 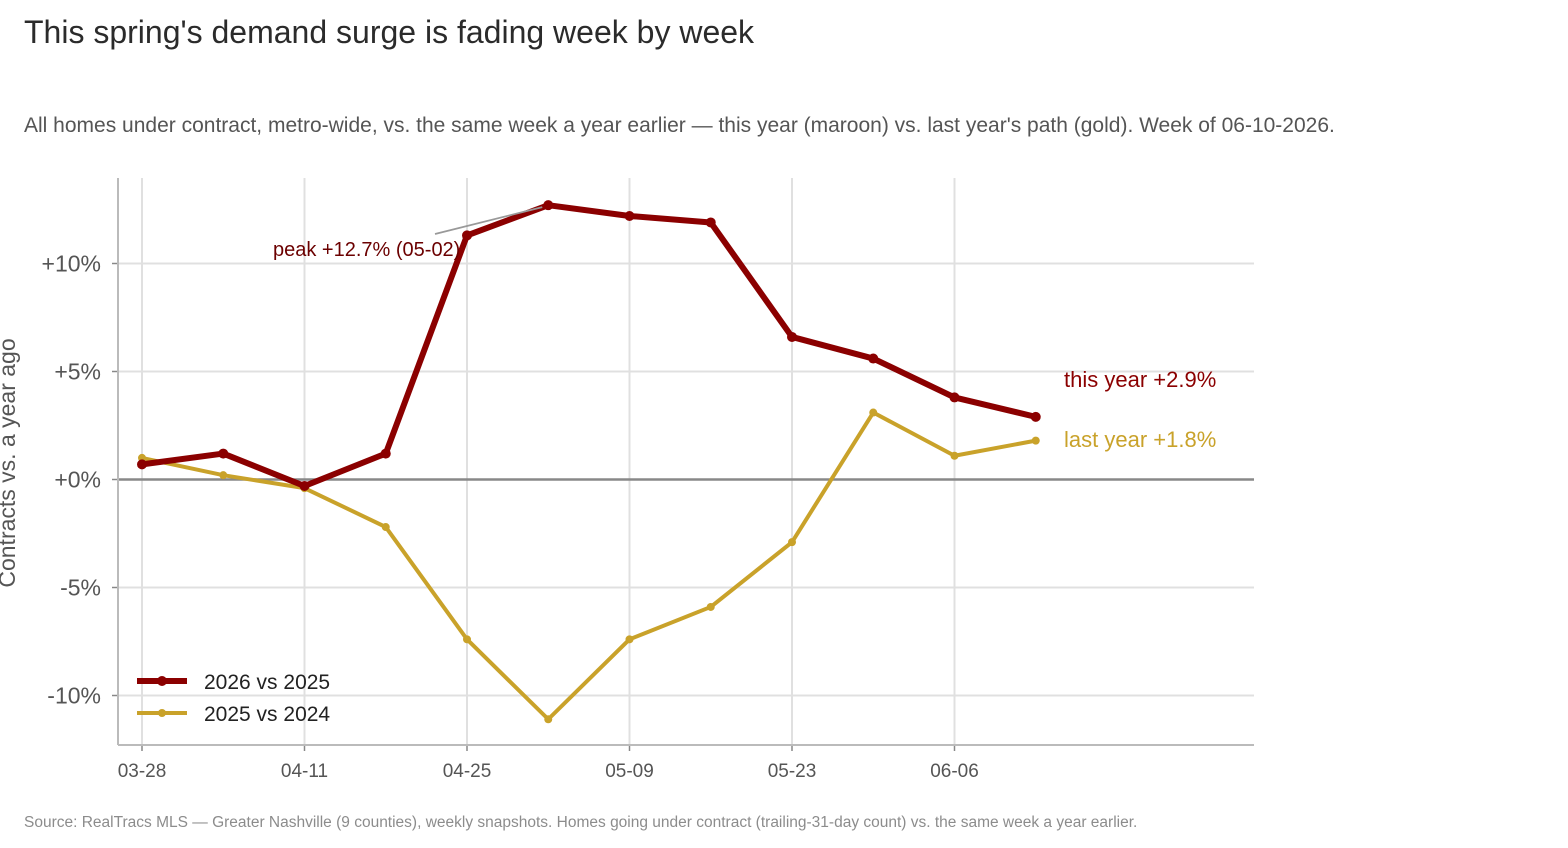 I want to click on y-tick-label: -10%, so click(x=74, y=696).